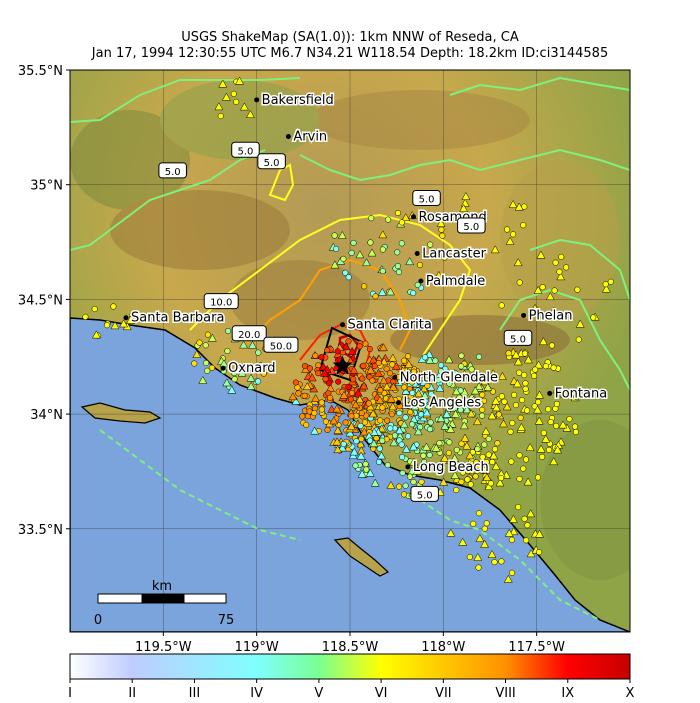 This screenshot has width=700, height=703. Describe the element at coordinates (581, 393) in the screenshot. I see `city-label: Fontana` at that location.